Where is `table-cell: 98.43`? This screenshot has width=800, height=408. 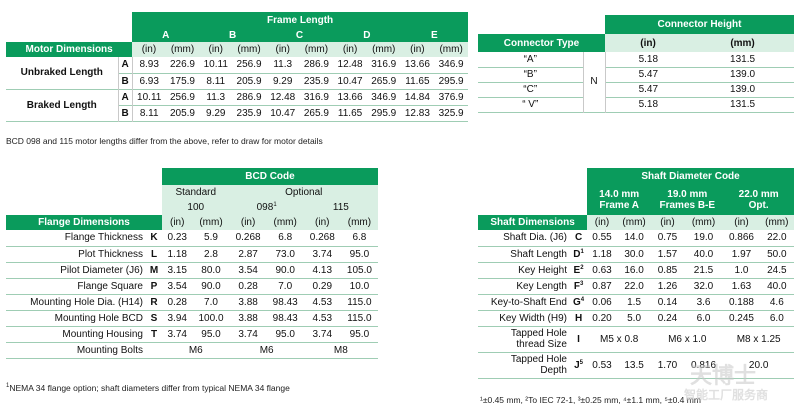 table-cell: 98.43 is located at coordinates (285, 302).